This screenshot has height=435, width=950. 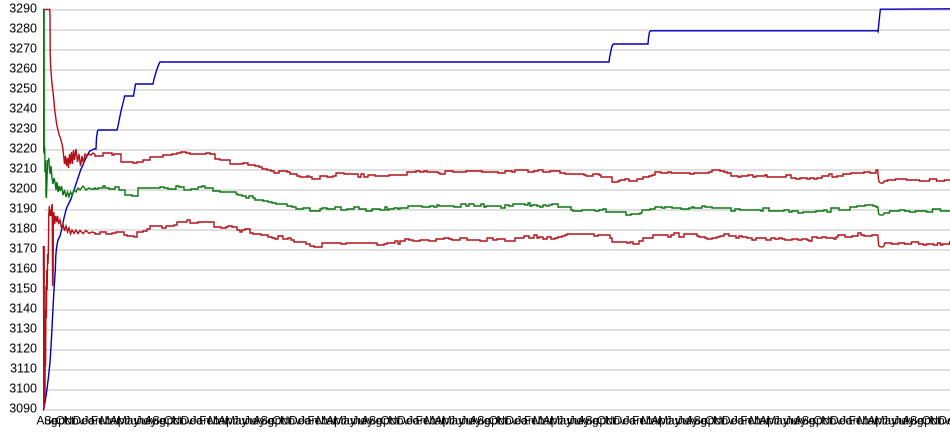 What do you see at coordinates (23, 209) in the screenshot?
I see `svg-text: 3190` at bounding box center [23, 209].